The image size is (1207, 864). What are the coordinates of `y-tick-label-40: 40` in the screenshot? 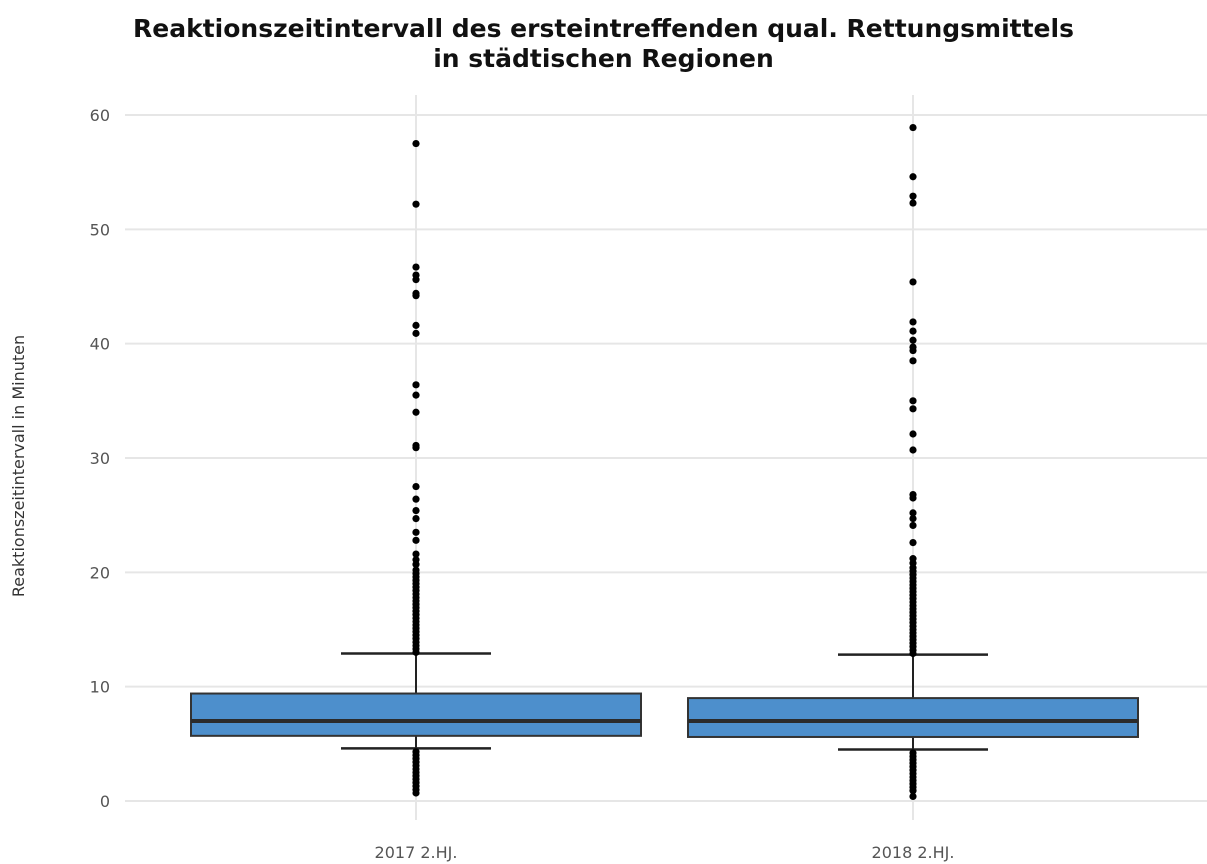 It's located at (100, 344).